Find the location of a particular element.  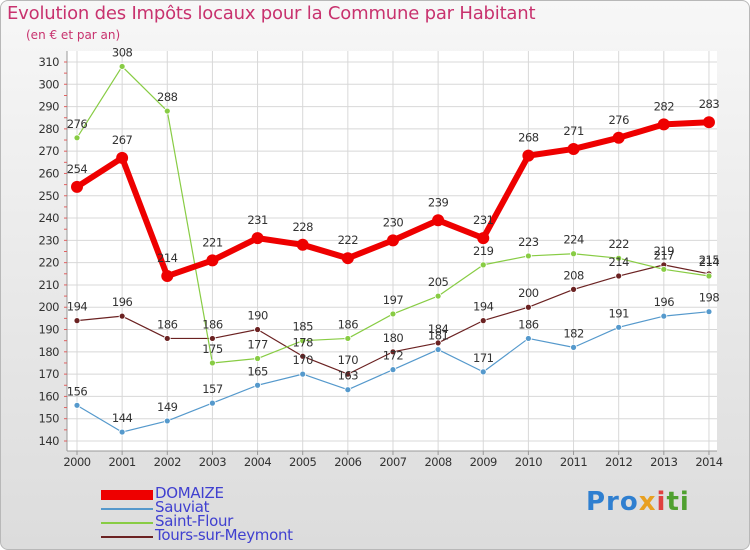

x-tick-label: 2012 is located at coordinates (618, 462).